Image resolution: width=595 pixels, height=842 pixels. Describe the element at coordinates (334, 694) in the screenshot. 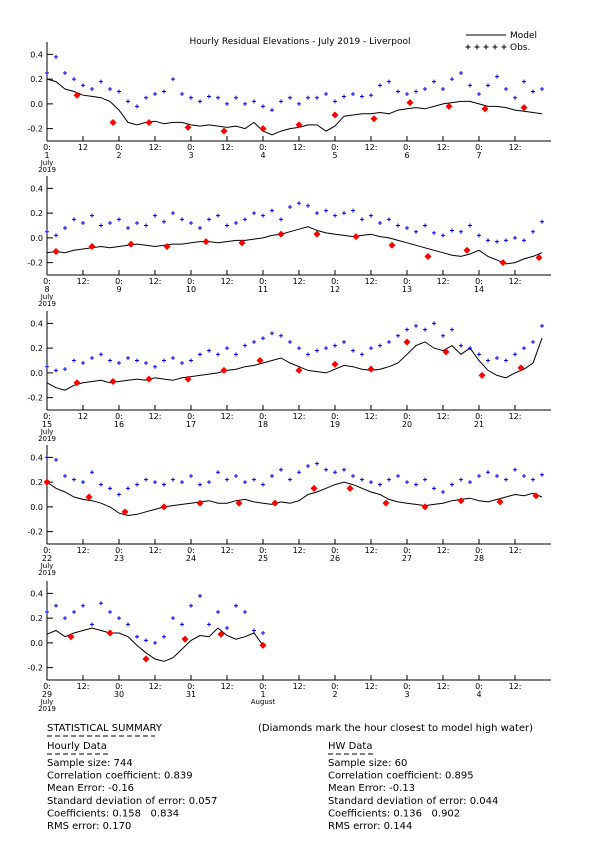

I see `day-label: 2` at that location.